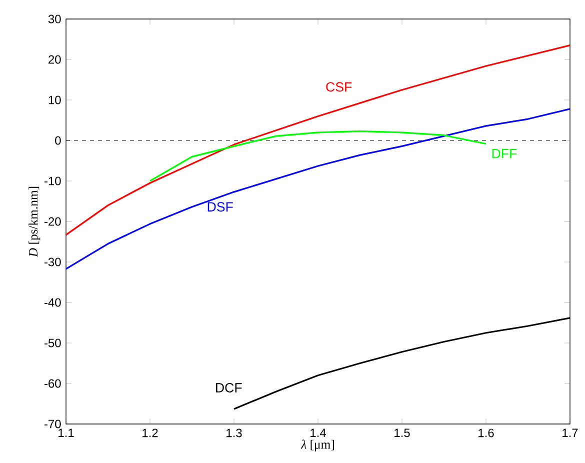  Describe the element at coordinates (58, 140) in the screenshot. I see `y-tick-label: 0` at that location.